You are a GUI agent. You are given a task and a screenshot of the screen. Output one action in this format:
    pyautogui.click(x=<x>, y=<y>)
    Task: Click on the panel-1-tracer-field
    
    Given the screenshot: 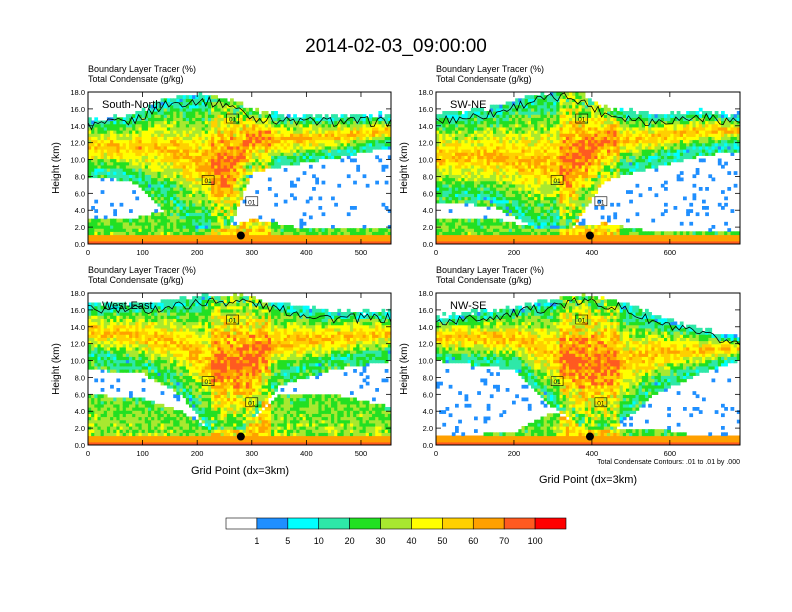 What is the action you would take?
    pyautogui.click(x=239, y=168)
    